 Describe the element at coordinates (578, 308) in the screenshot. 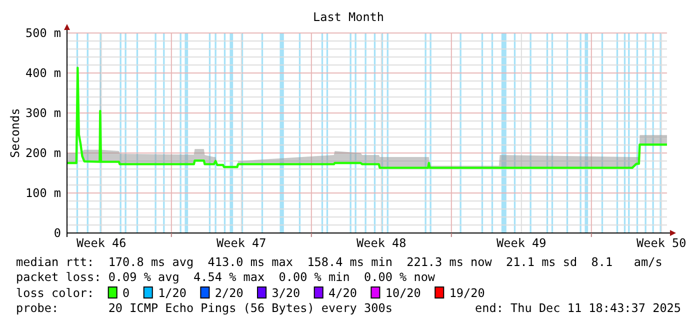

I see `text: end: Thu Dec 11 18:43:37 2025` at that location.